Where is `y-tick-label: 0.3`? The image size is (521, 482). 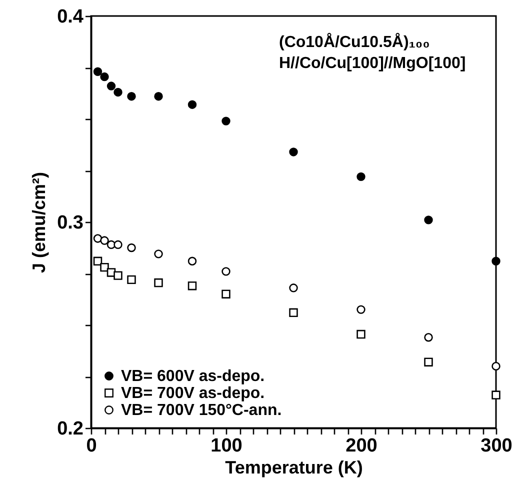 y-tick-label: 0.3 is located at coordinates (70, 223).